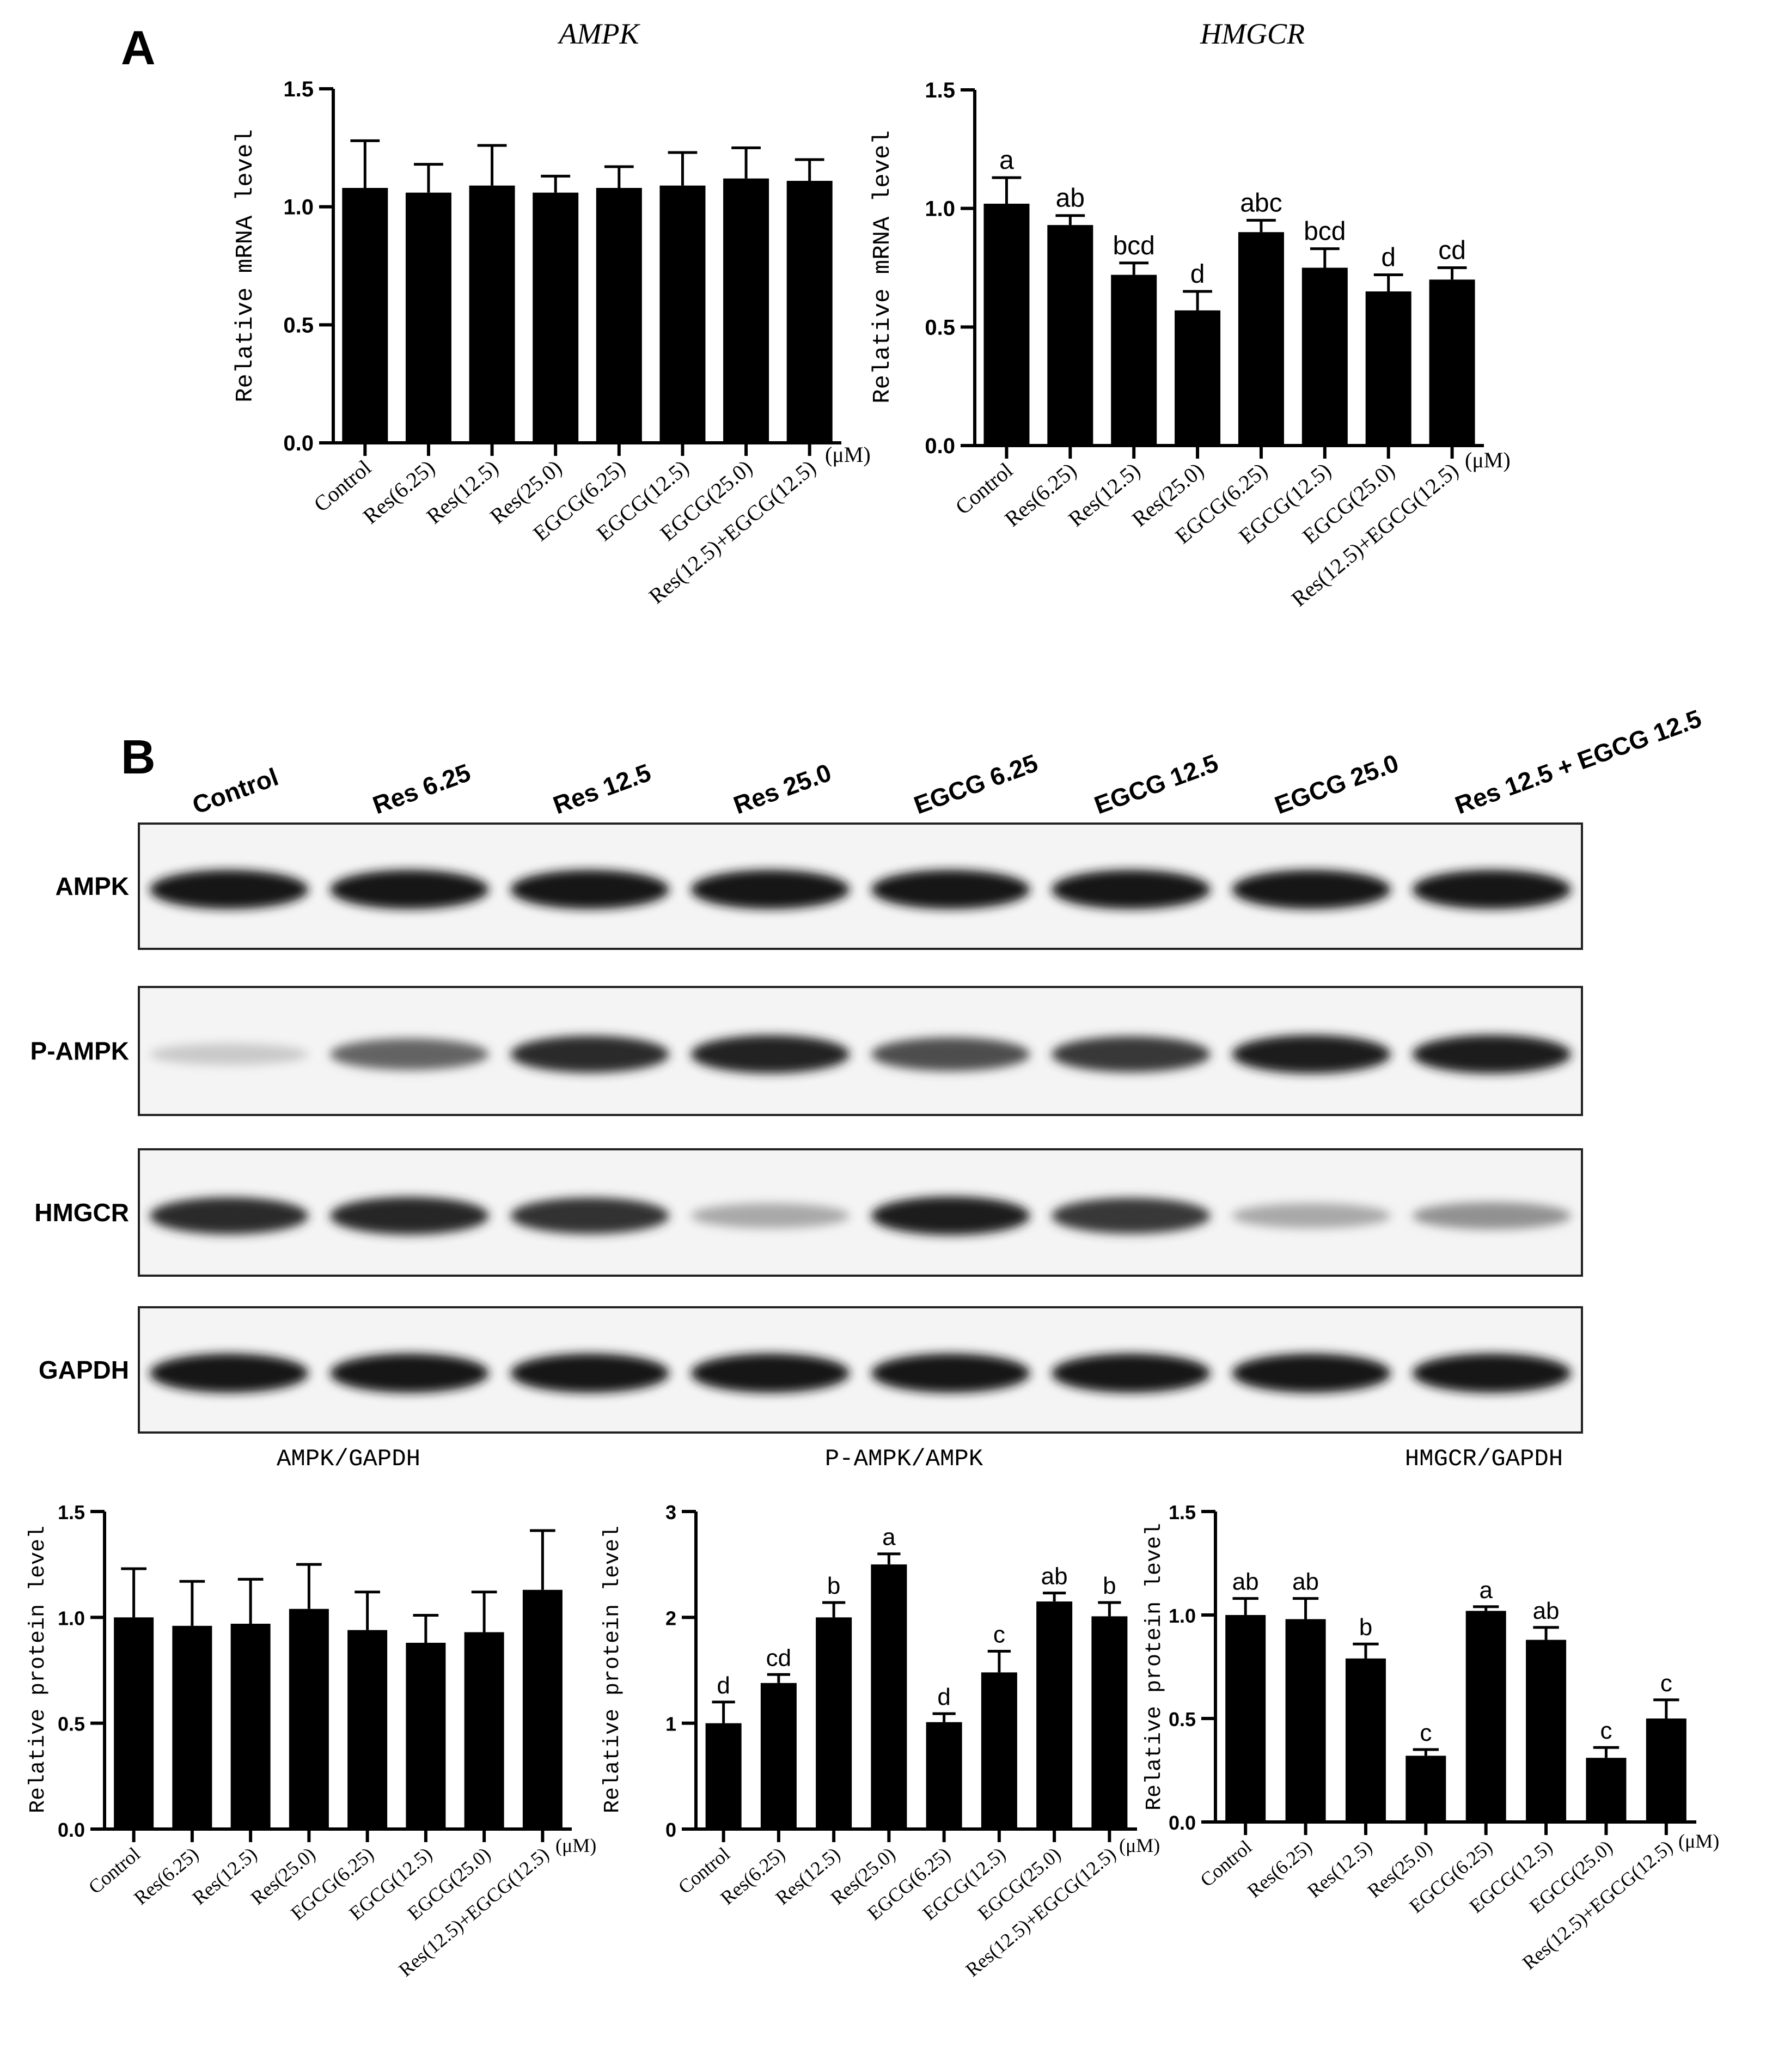 This screenshot has width=1766, height=2072. Describe the element at coordinates (1133, 246) in the screenshot. I see `significance-letter: bcd` at that location.